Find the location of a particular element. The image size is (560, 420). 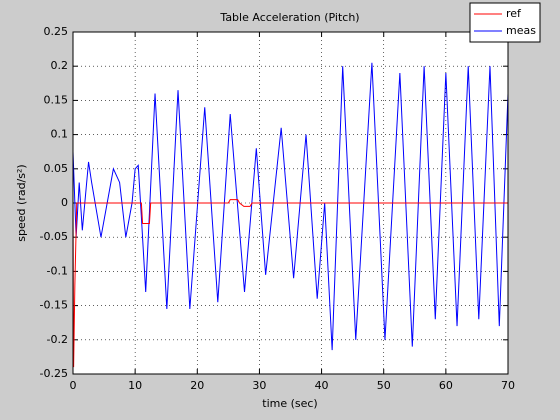

x-tick-label: 10 is located at coordinates (135, 385).